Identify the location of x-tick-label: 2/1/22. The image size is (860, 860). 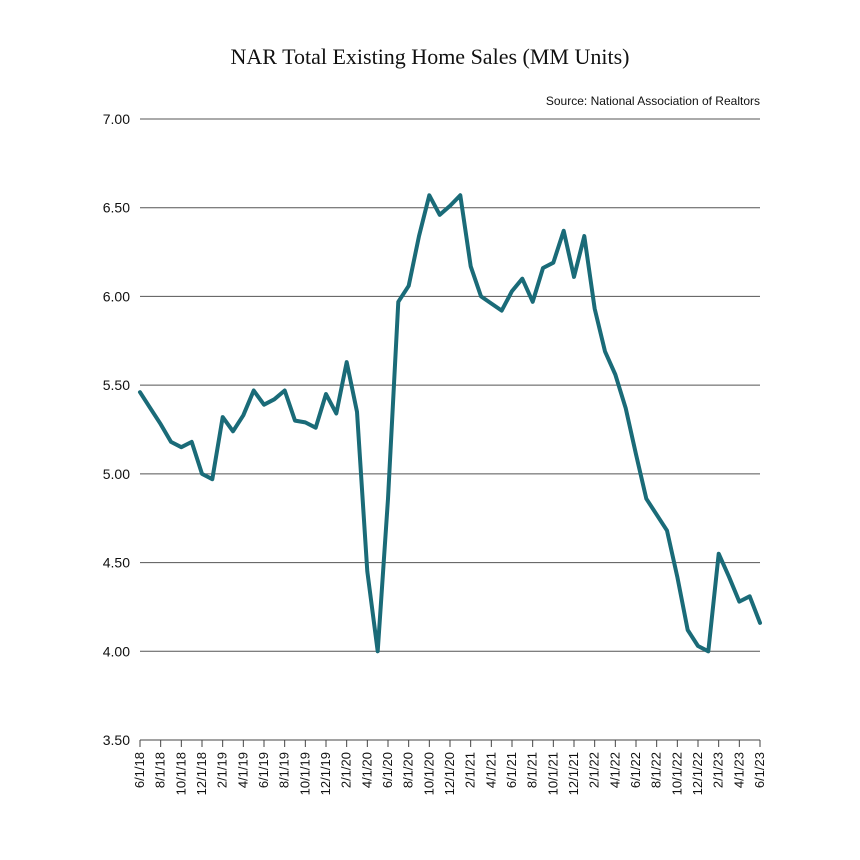
(594, 770).